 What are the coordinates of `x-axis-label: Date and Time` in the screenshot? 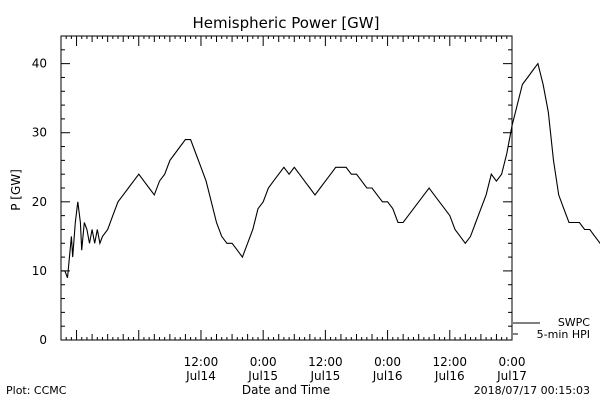 It's located at (286, 390).